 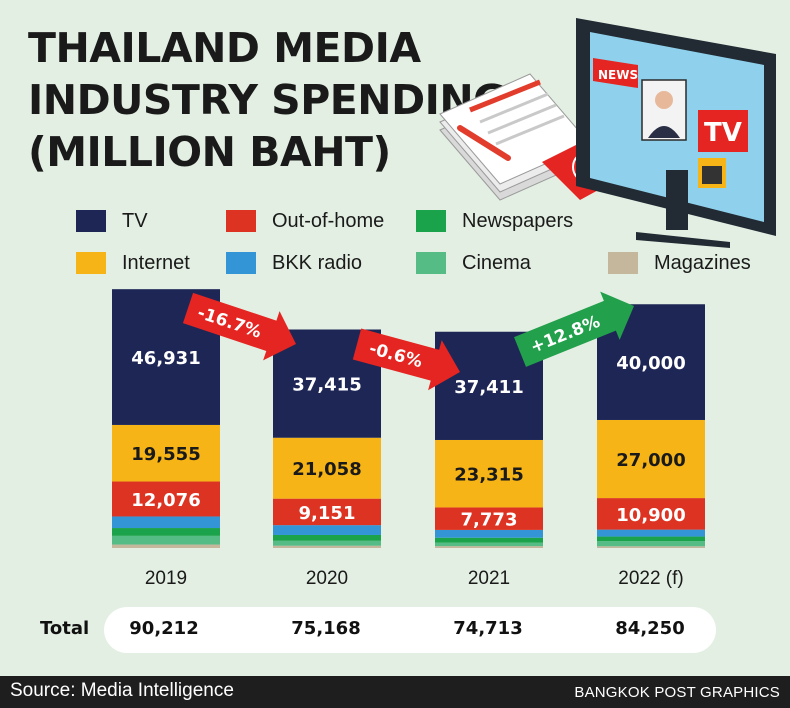 I want to click on tv-badge-icon: TV, so click(x=723, y=131).